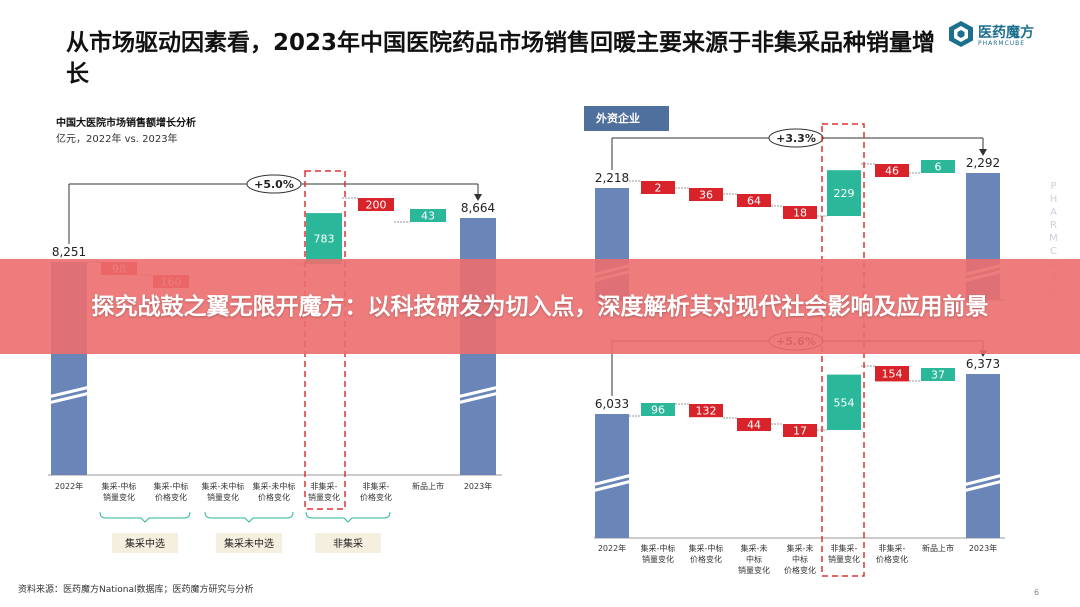  What do you see at coordinates (1002, 43) in the screenshot?
I see `brand-name-en: PHARMCUBE` at bounding box center [1002, 43].